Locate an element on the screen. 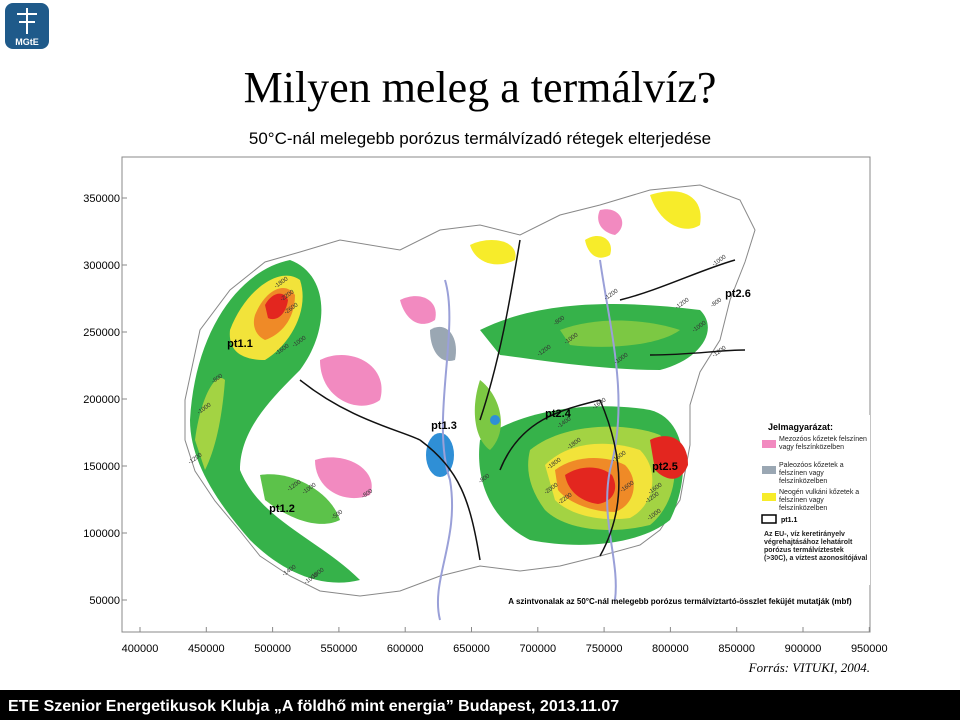 The width and height of the screenshot is (960, 720). title: Milyen meleg a termálvíz? is located at coordinates (480, 87).